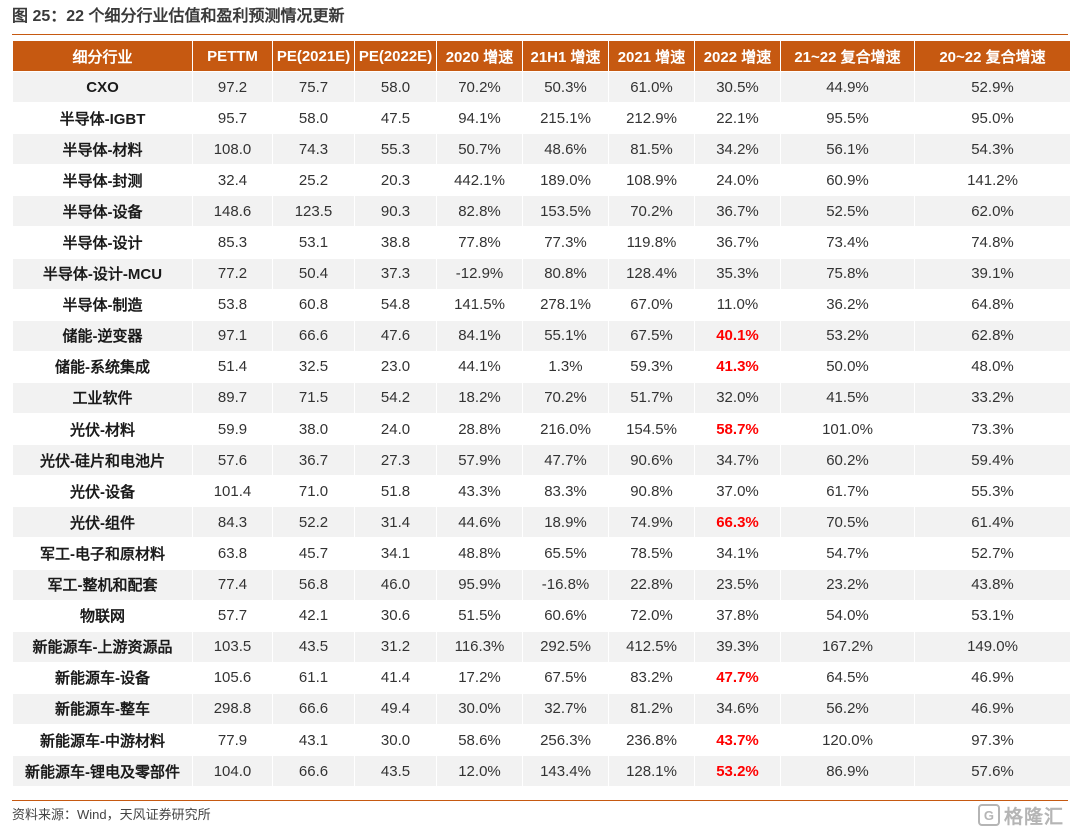 This screenshot has height=833, width=1080. Describe the element at coordinates (313, 677) in the screenshot. I see `table-cell: 61.1` at that location.